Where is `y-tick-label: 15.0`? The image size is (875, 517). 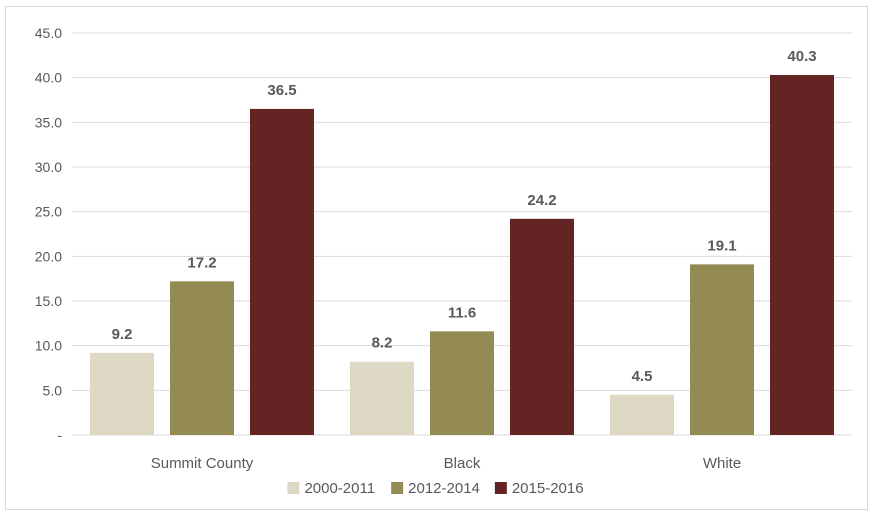
y-tick-label: 15.0 is located at coordinates (48, 301).